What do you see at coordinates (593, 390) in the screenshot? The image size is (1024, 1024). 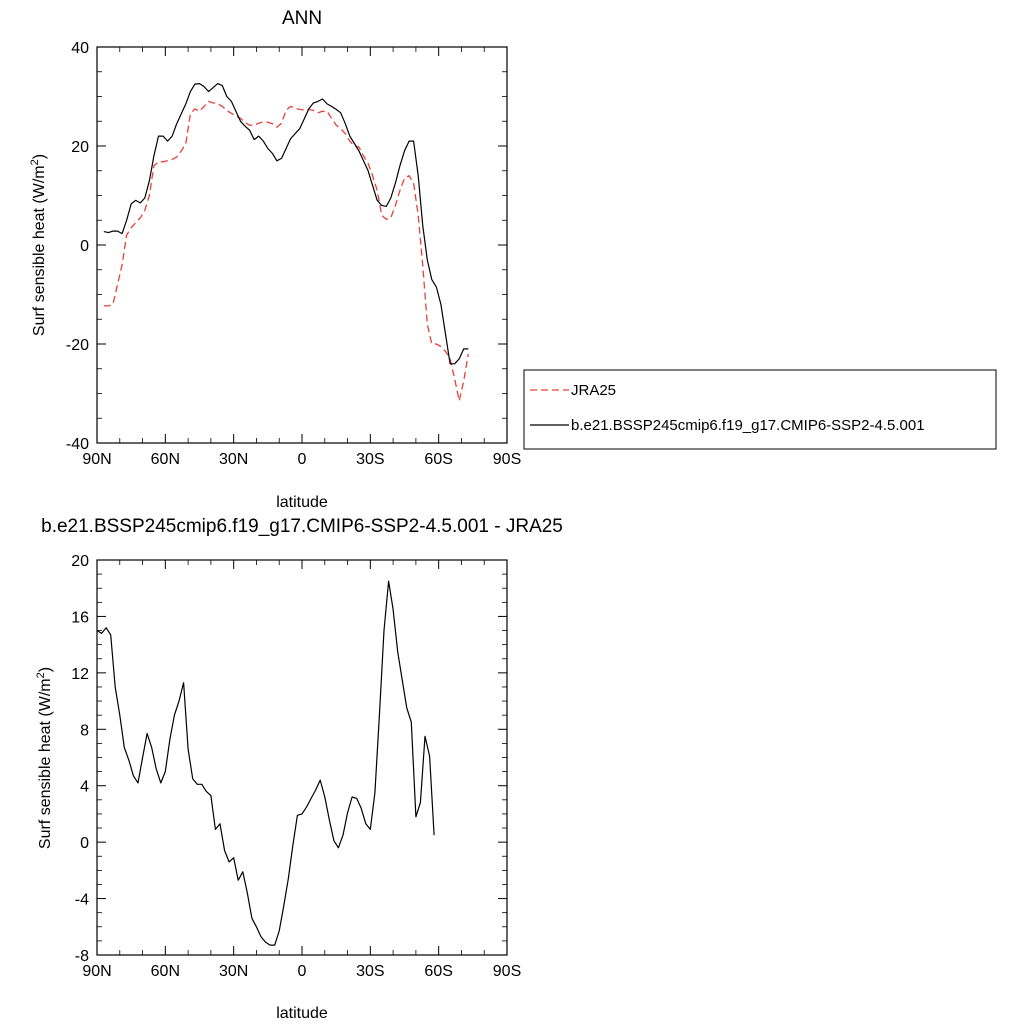 I see `legend-label-jra25: JRA25` at bounding box center [593, 390].